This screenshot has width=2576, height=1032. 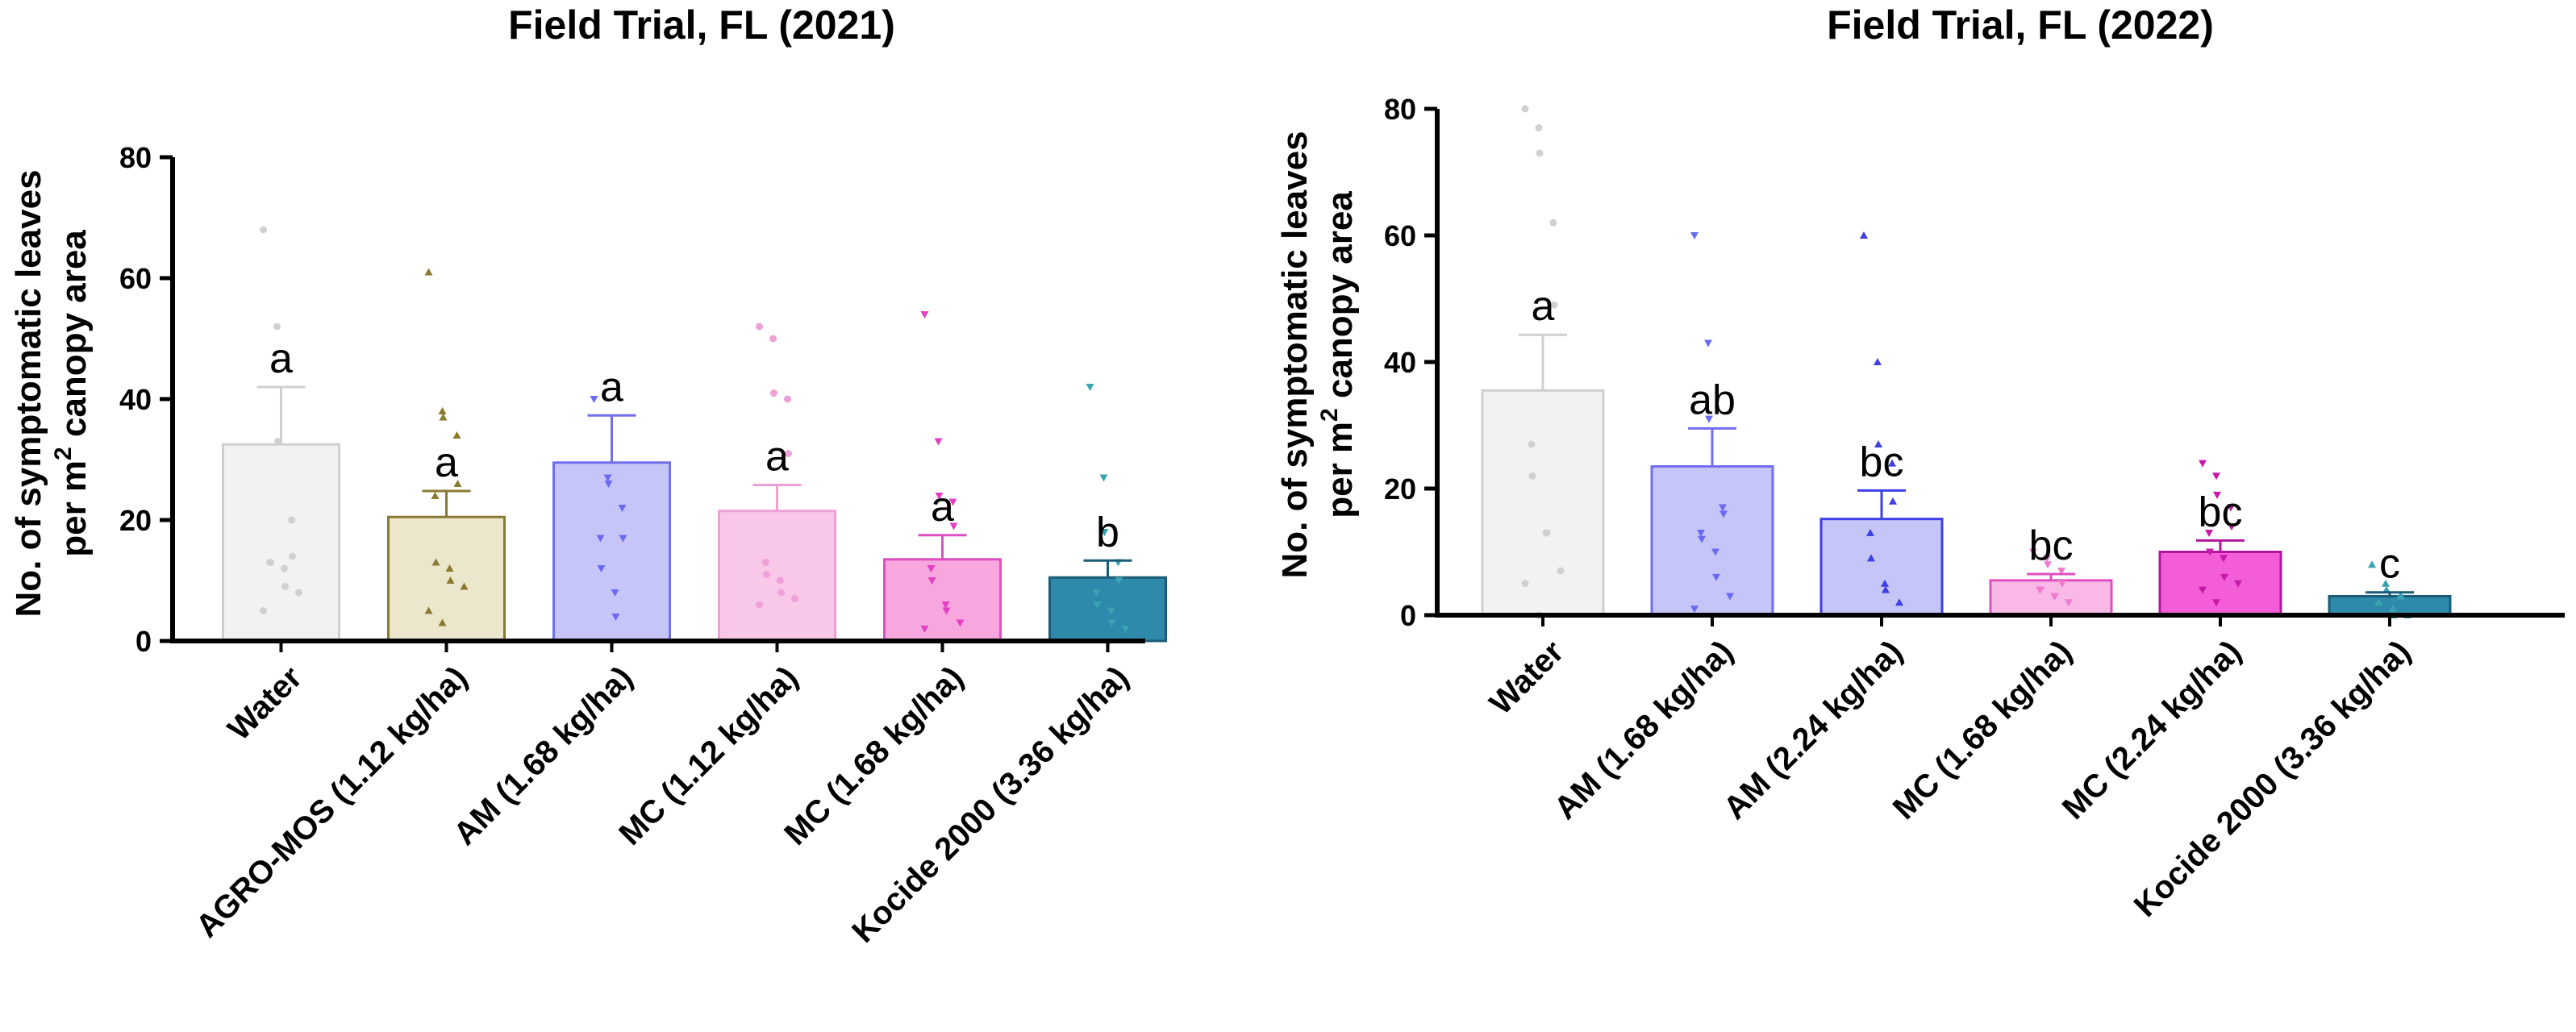 I want to click on x-tick-label: AM (2.24 kg/ha), so click(x=1813, y=730).